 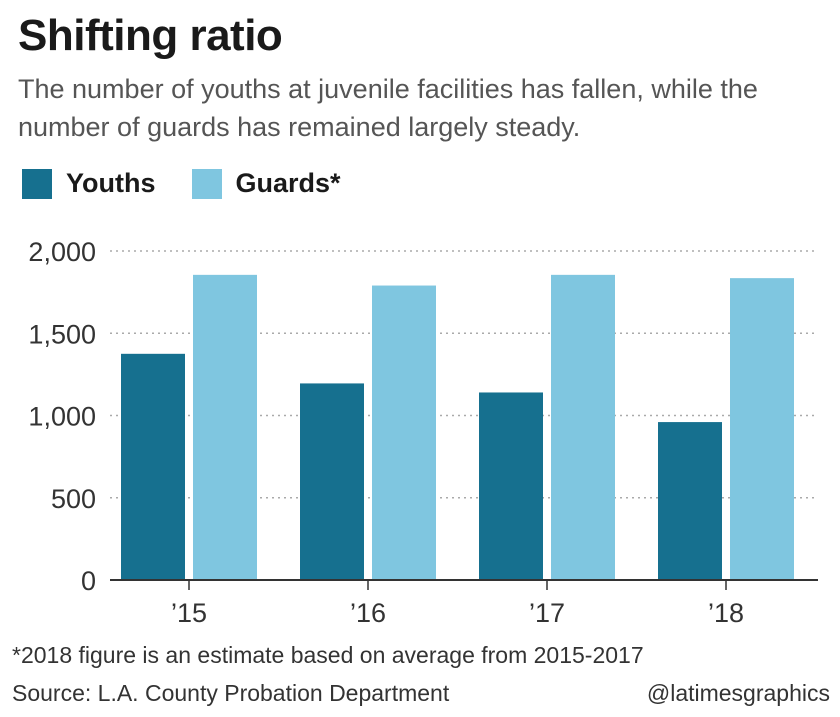 I want to click on y-tick-label: 500, so click(x=73, y=499).